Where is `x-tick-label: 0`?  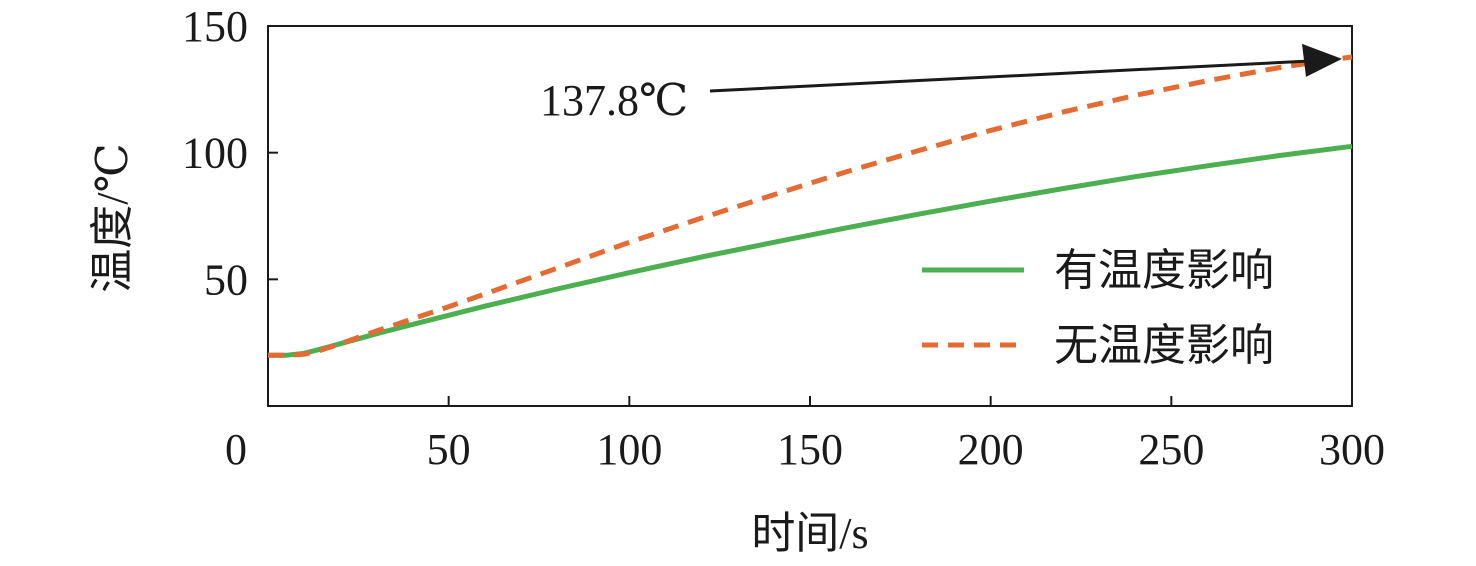
x-tick-label: 0 is located at coordinates (236, 449).